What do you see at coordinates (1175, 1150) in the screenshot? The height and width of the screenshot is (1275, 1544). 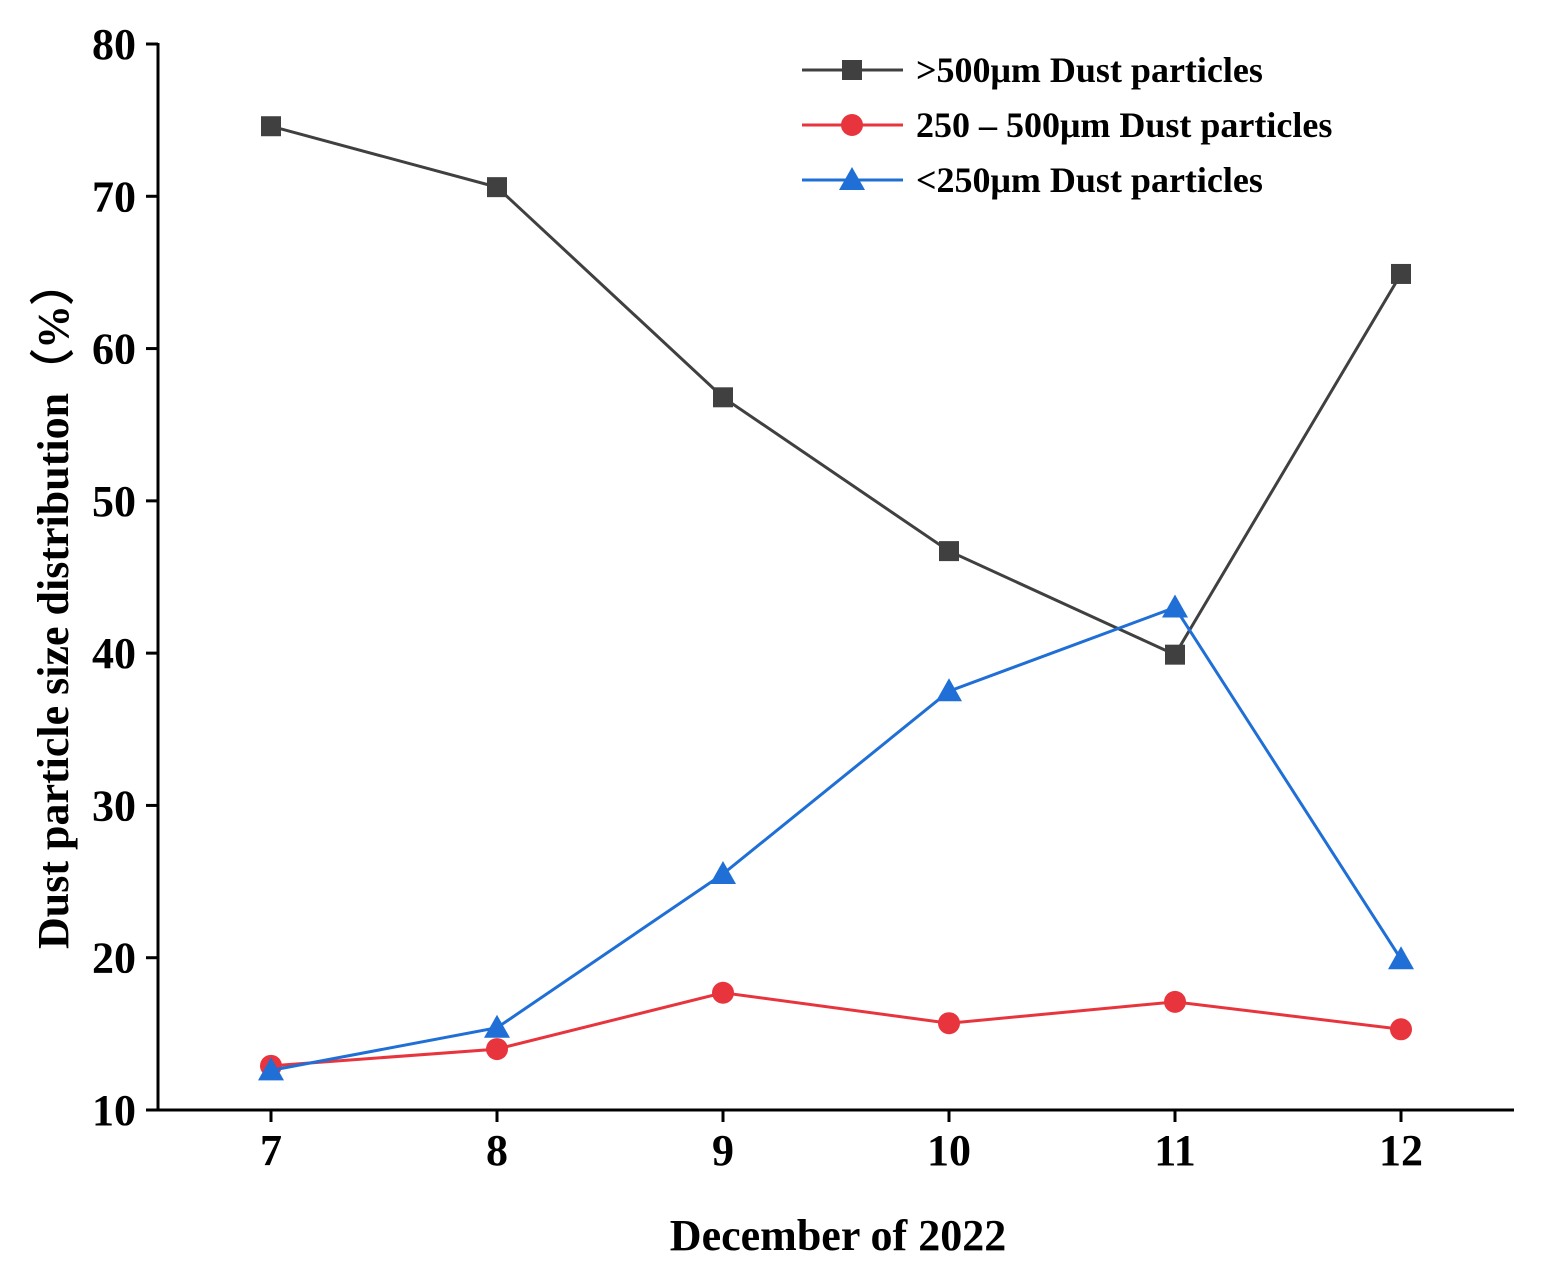 I see `x-tick-label: 11` at bounding box center [1175, 1150].